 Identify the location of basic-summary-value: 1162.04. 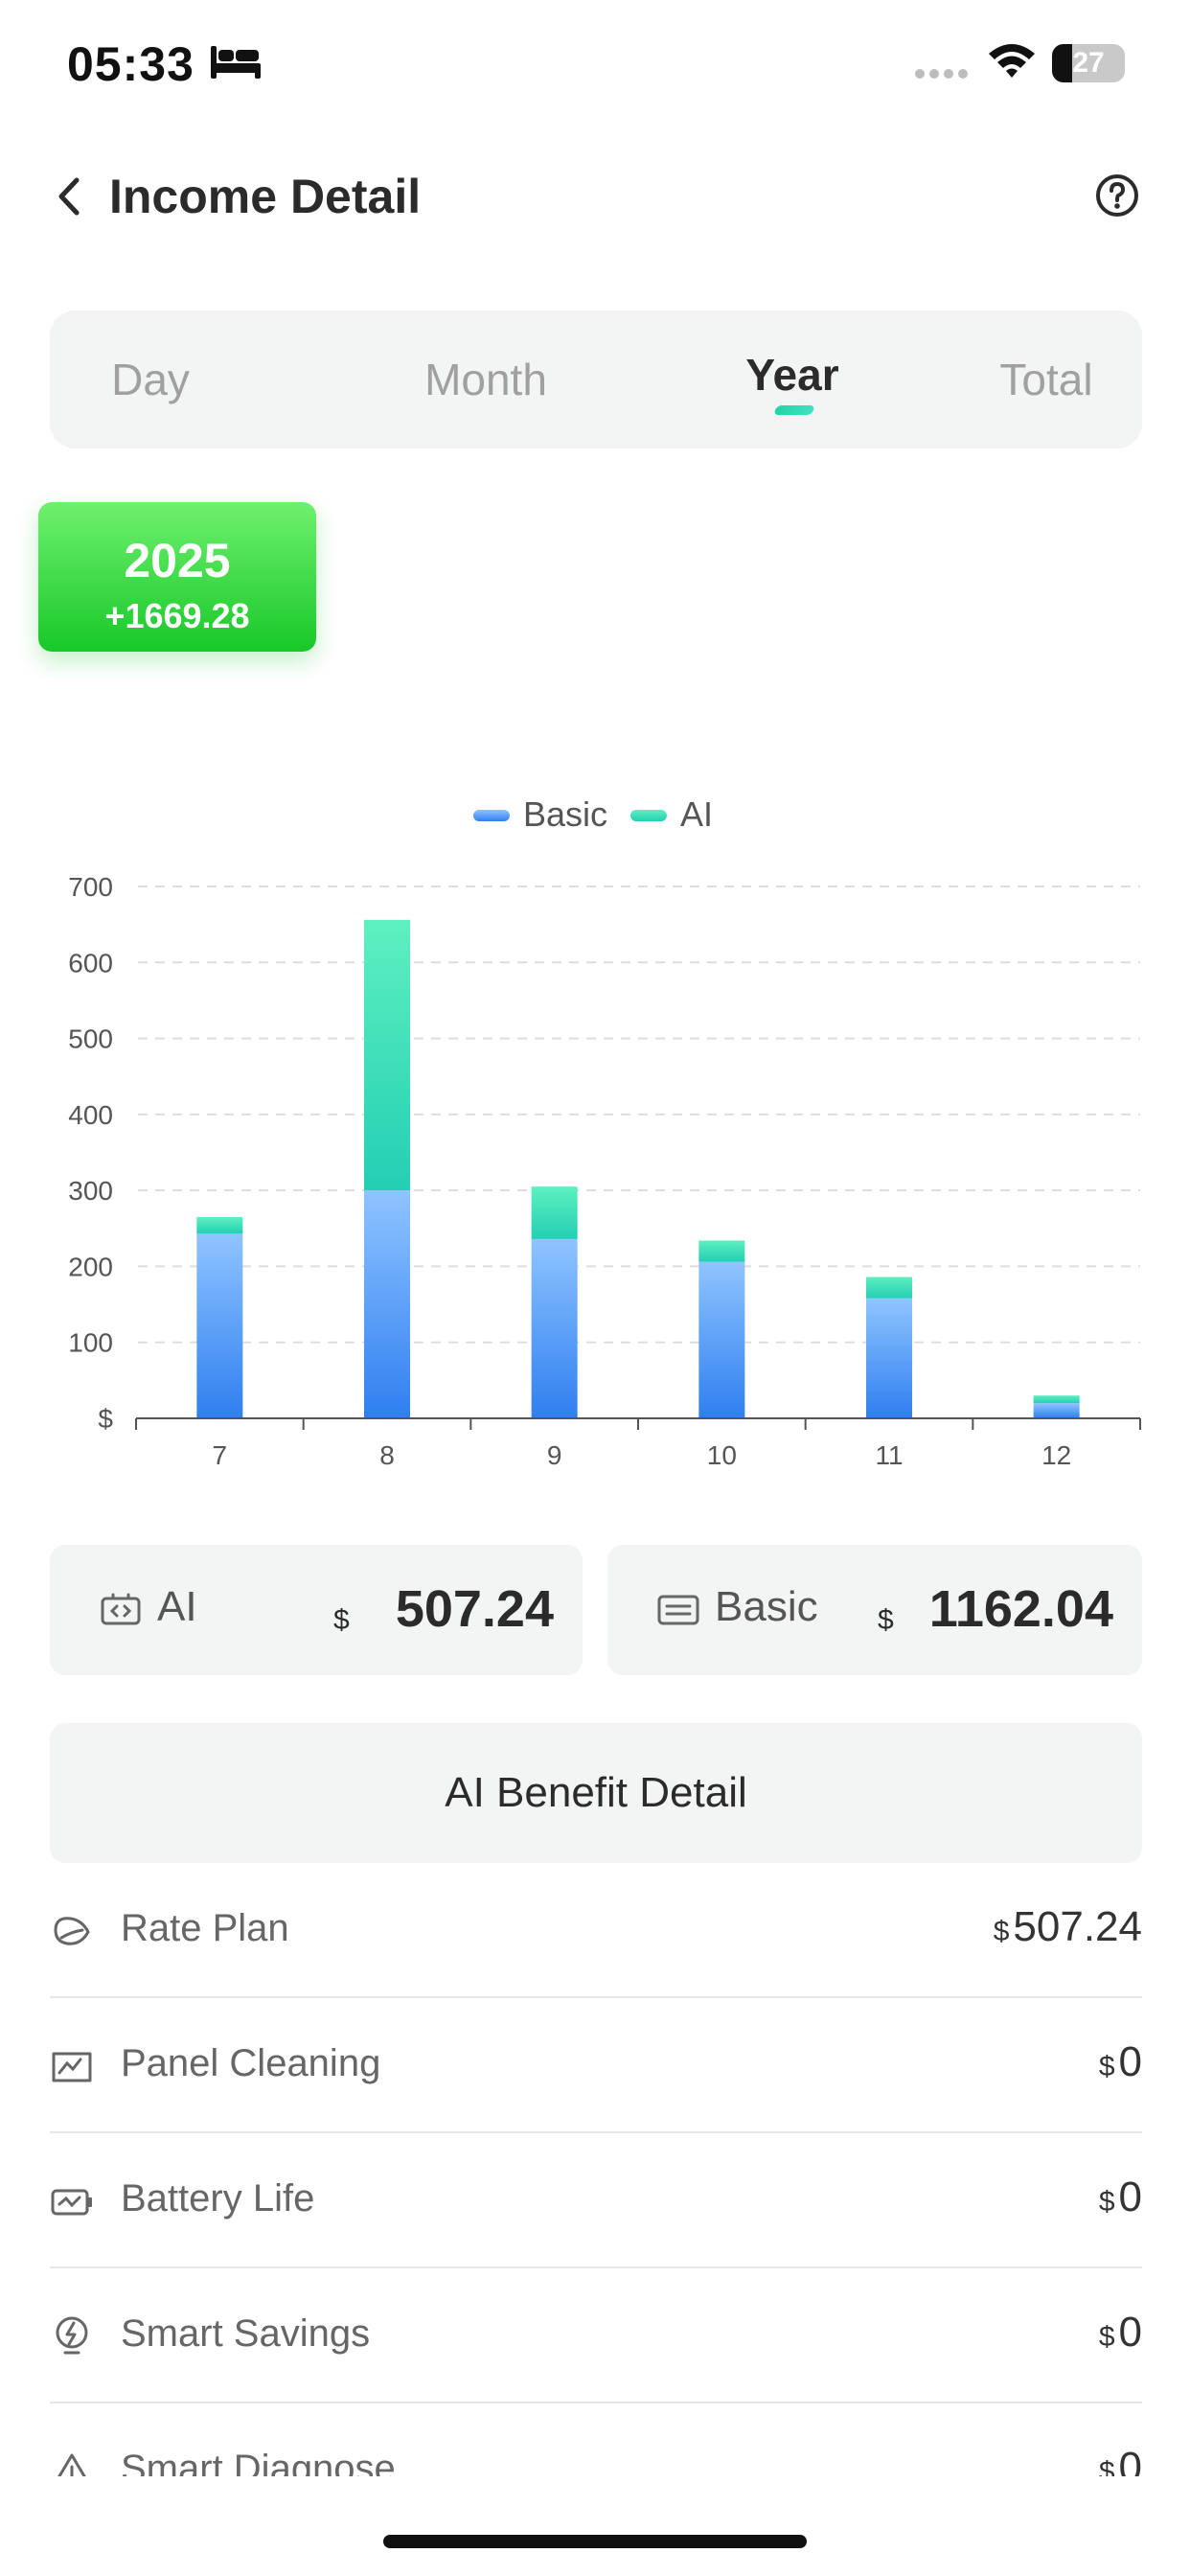
(1020, 1609).